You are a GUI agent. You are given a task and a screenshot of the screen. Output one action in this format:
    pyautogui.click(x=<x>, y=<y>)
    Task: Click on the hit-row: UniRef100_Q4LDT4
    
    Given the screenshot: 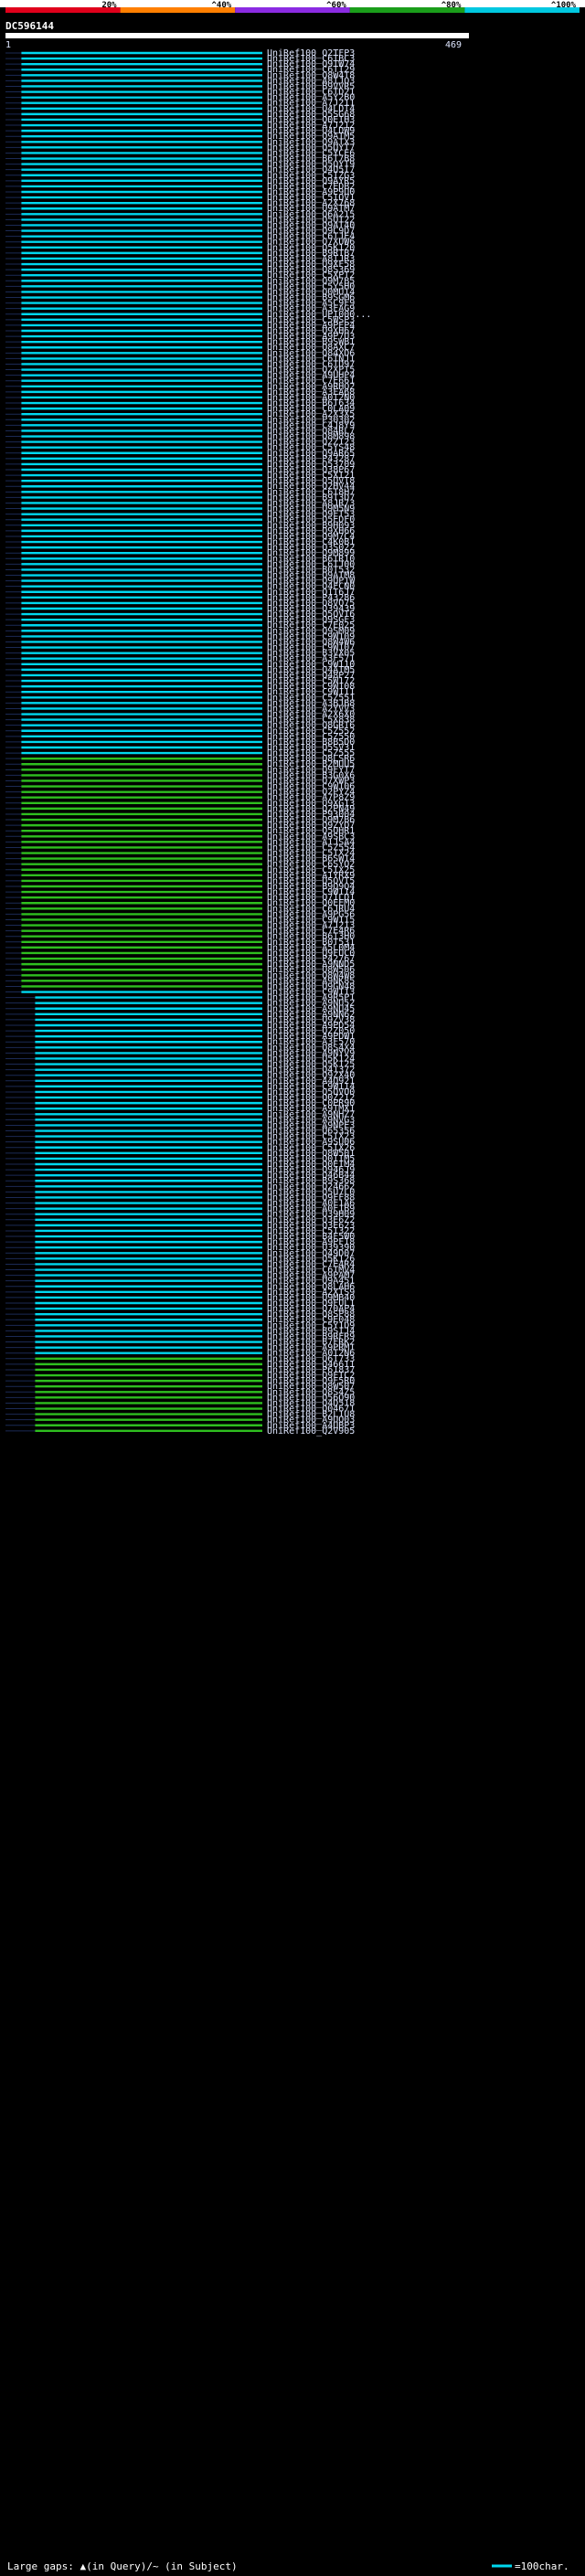 What is the action you would take?
    pyautogui.click(x=180, y=109)
    